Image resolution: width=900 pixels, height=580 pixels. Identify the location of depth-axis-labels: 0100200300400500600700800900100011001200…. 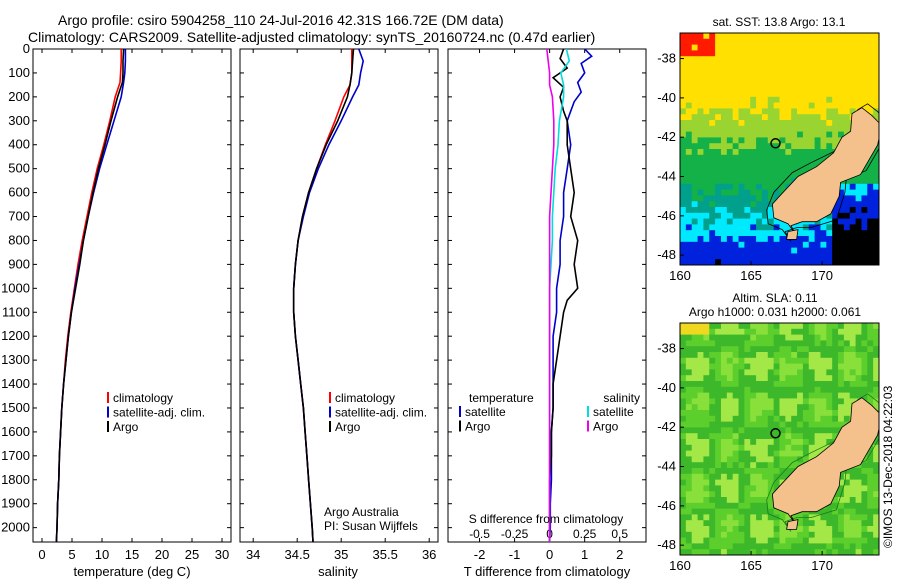
(15, 288).